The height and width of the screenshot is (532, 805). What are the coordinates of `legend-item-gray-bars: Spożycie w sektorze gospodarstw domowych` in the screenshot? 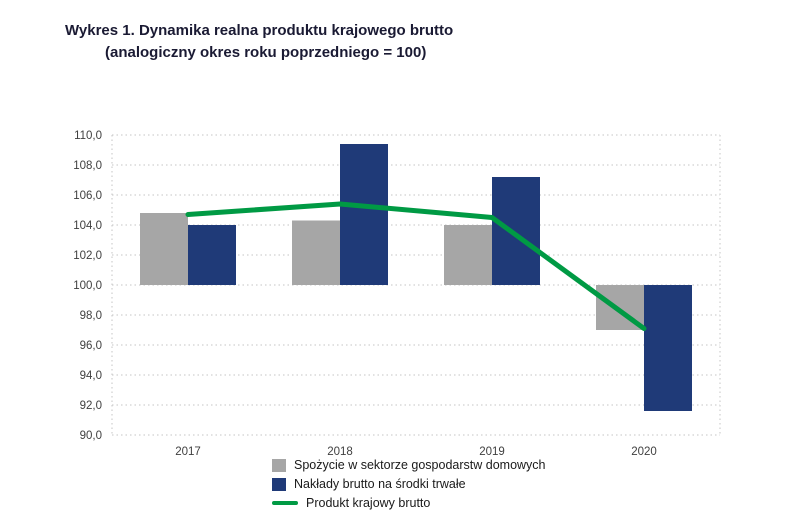 It's located at (409, 465).